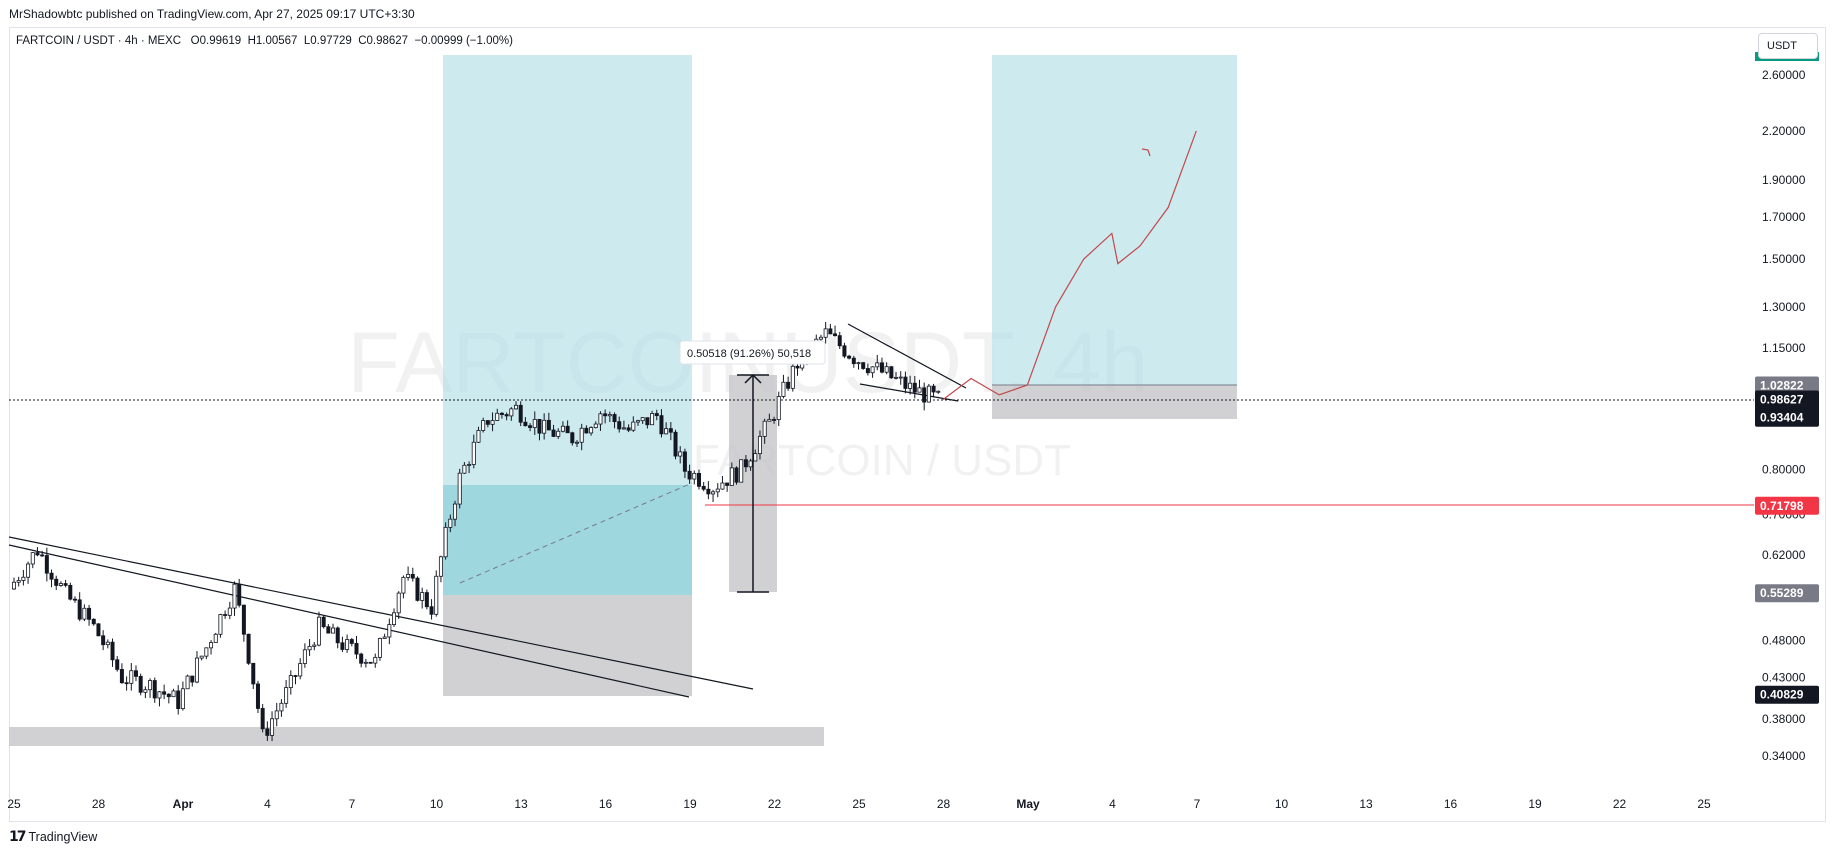  What do you see at coordinates (14, 804) in the screenshot?
I see `x-tick-label-0: 25` at bounding box center [14, 804].